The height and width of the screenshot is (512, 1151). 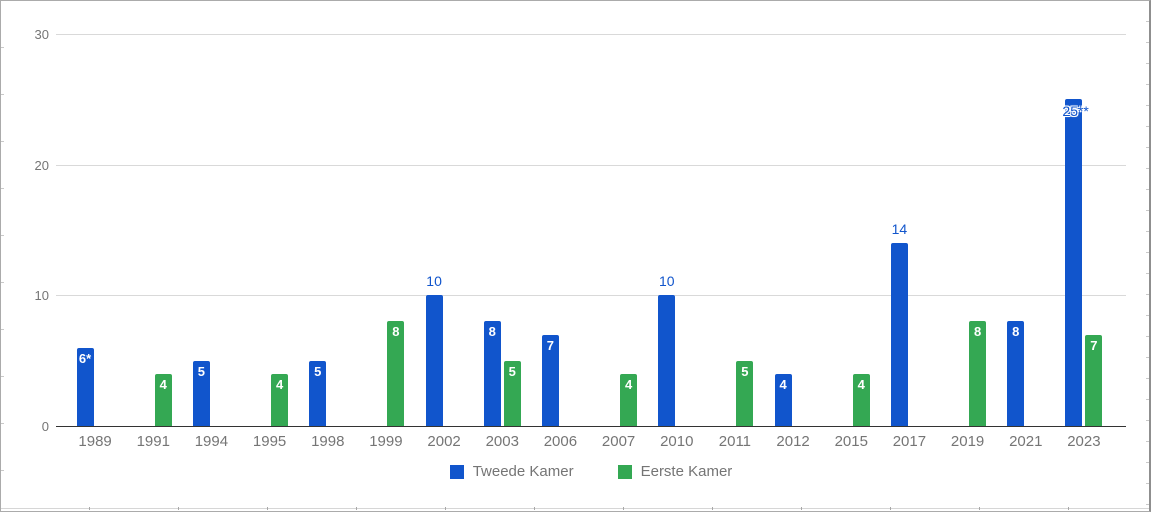 I want to click on x-axis-tick-label: 2012, so click(x=793, y=441).